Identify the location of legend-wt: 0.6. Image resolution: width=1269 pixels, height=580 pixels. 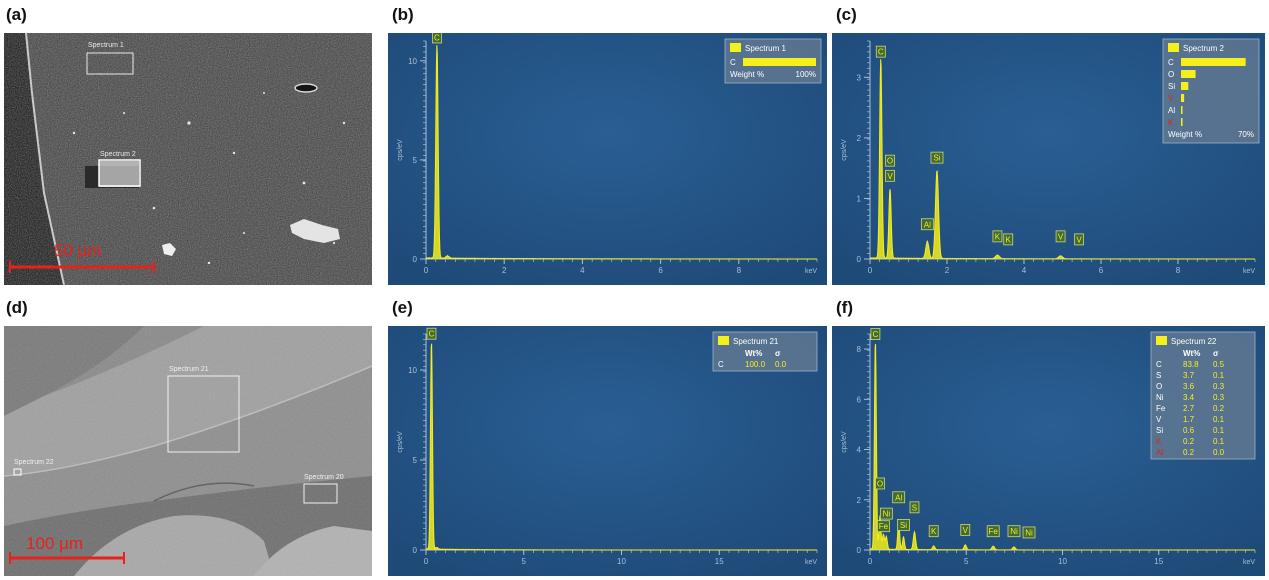
(1189, 430).